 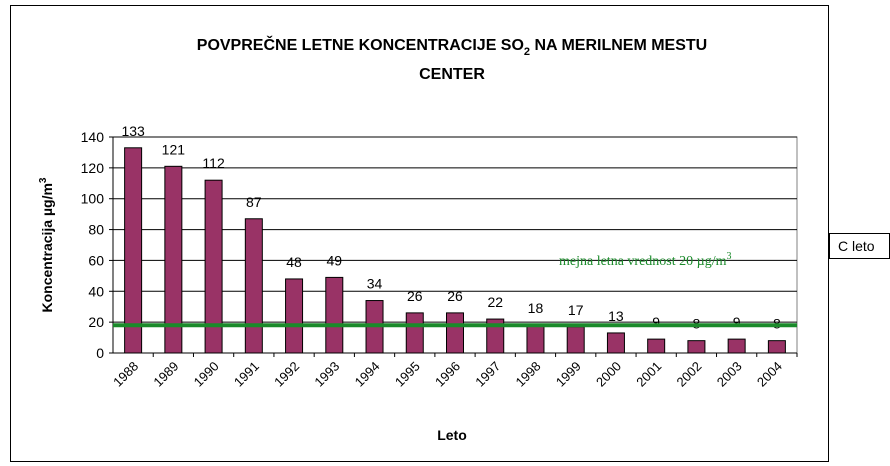 I want to click on value-label: 48, so click(x=294, y=262).